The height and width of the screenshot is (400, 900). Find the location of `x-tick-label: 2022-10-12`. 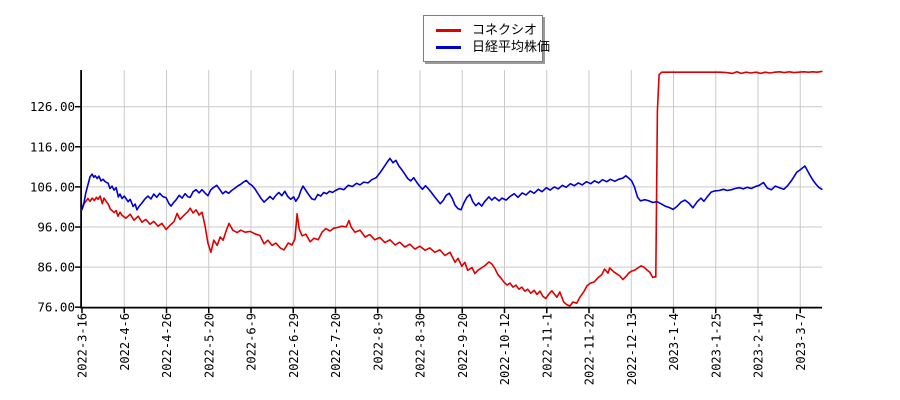

x-tick-label: 2022-10-12 is located at coordinates (505, 349).